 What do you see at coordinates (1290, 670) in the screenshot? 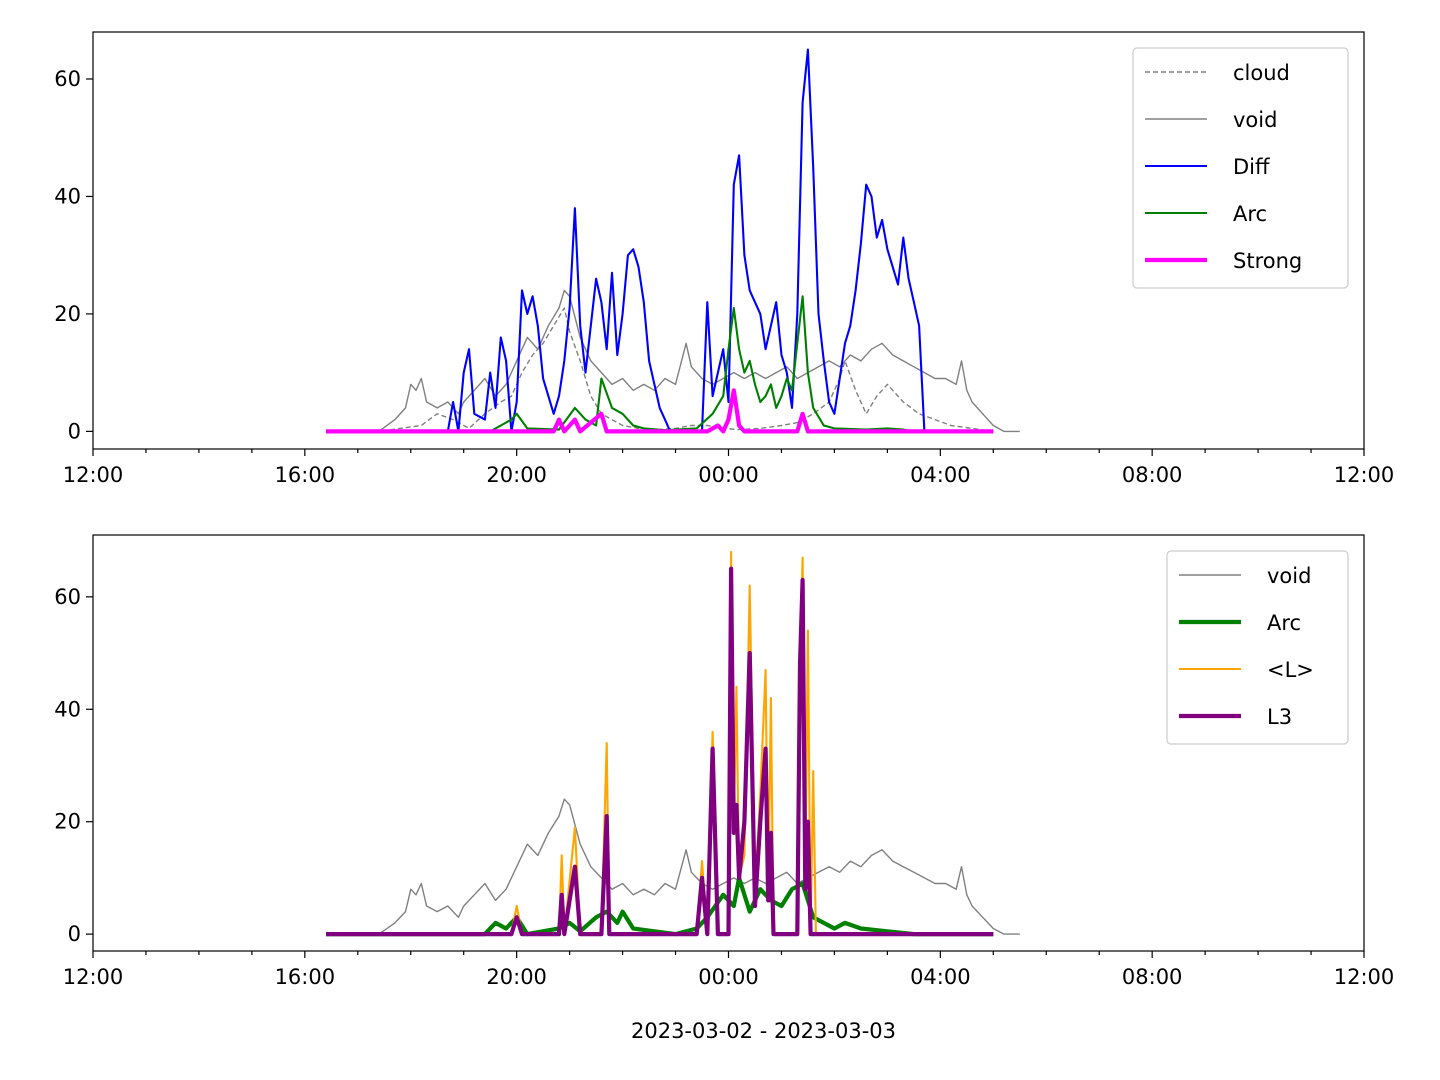
I see `legend-label: <L>` at bounding box center [1290, 670].